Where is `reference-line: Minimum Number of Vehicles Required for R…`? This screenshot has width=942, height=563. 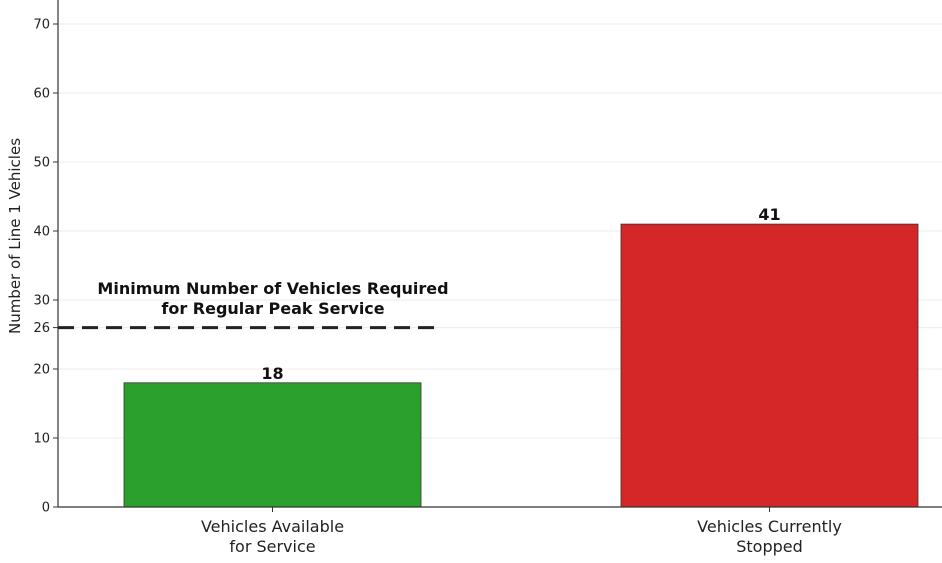 reference-line: Minimum Number of Vehicles Required for R… is located at coordinates (253, 304).